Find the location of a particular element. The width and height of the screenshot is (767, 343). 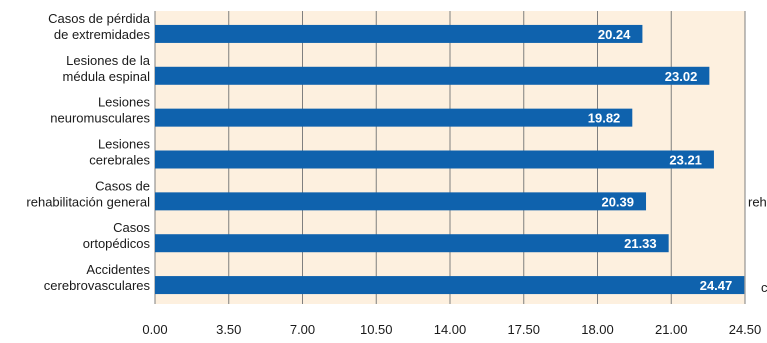

category-label: de extremidades is located at coordinates (102, 34).